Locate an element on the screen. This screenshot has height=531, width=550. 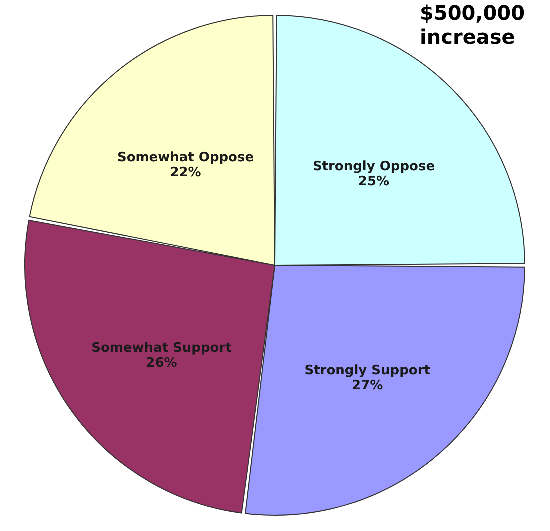
data-label: 27% is located at coordinates (368, 386).